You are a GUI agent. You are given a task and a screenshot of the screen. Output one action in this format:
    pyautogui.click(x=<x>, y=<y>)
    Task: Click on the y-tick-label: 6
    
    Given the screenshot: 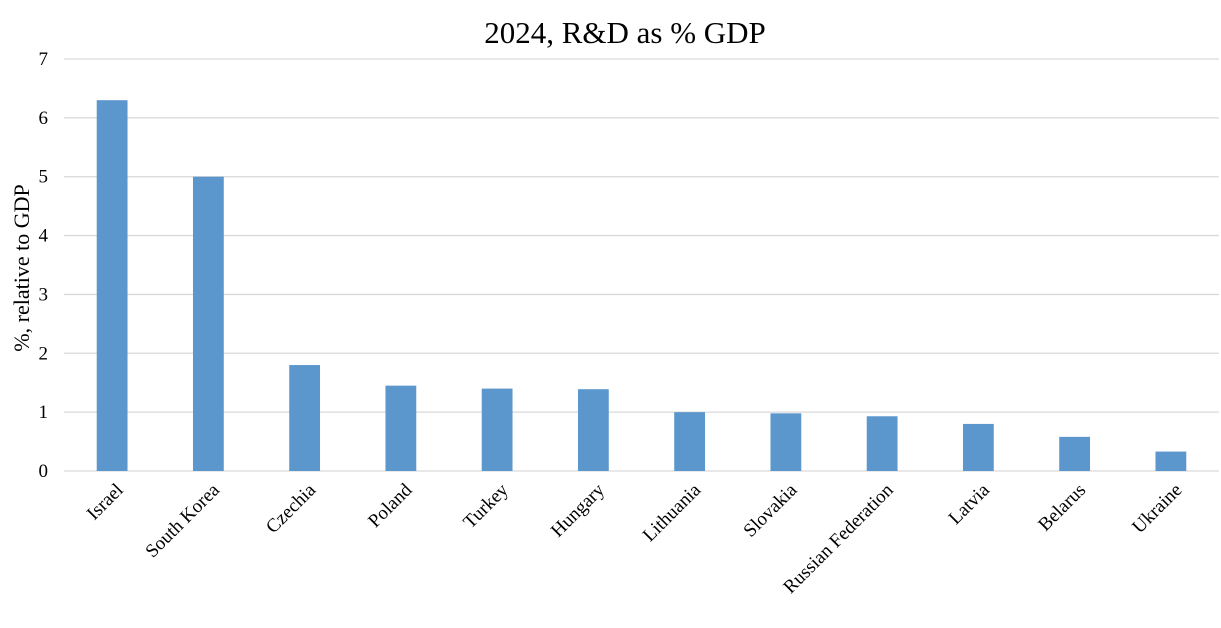 What is the action you would take?
    pyautogui.click(x=44, y=118)
    